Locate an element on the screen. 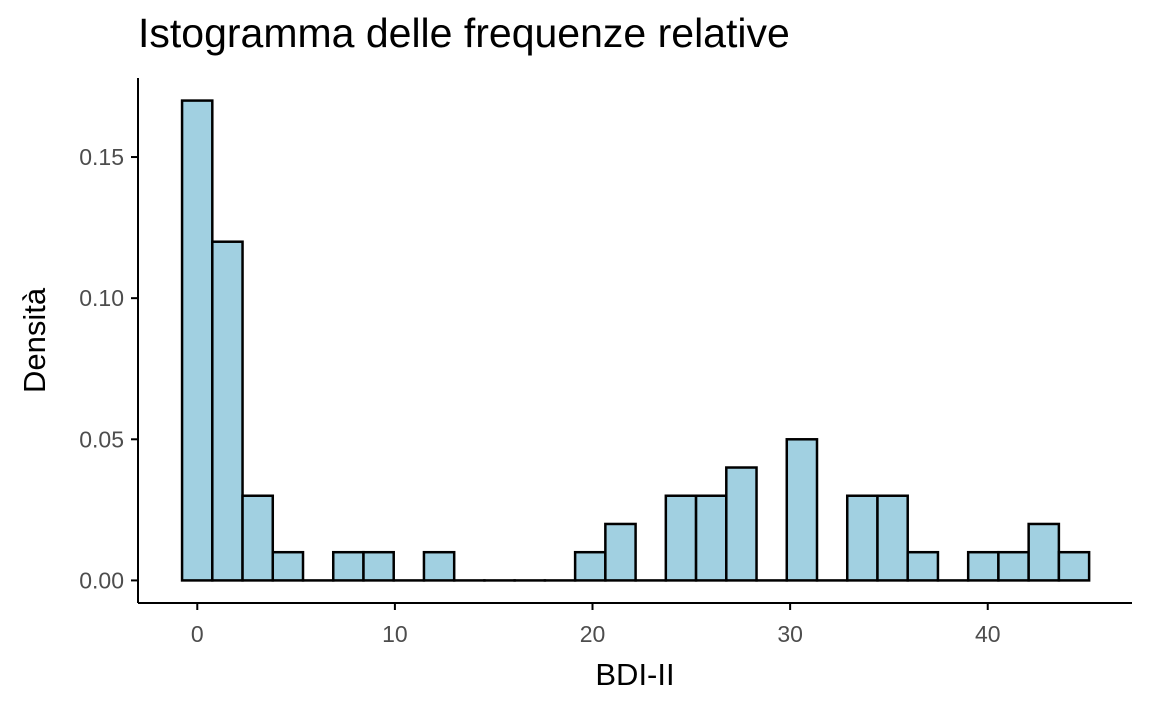 The height and width of the screenshot is (711, 1152). x-ticks-layer: 0 10 20 30 40 is located at coordinates (596, 625).